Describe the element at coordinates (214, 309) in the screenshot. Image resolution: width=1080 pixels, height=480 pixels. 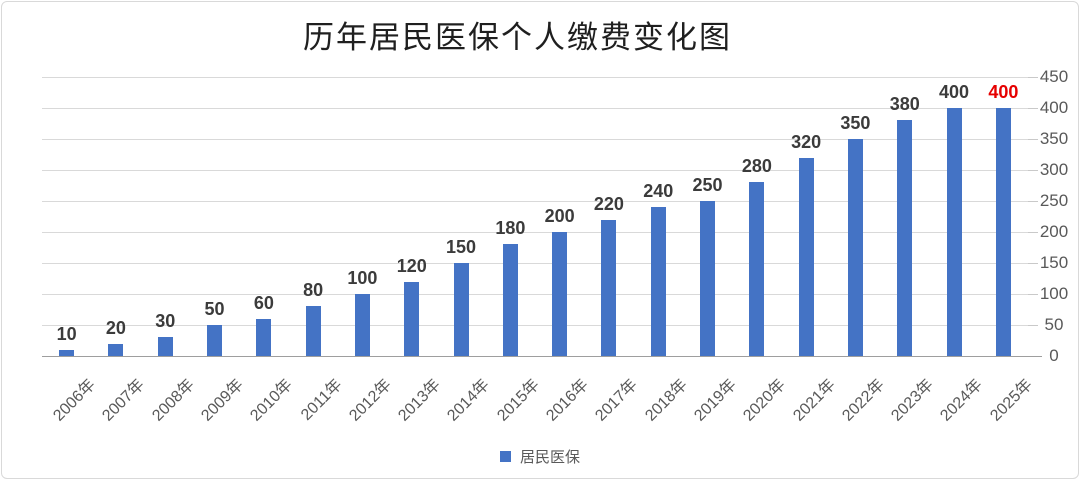
I see `data-label-2009: 50` at that location.